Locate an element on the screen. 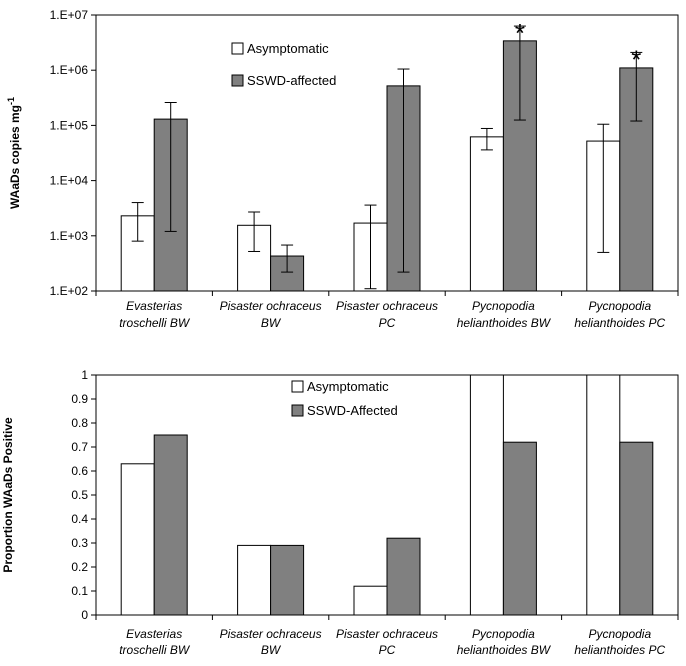 The image size is (686, 666). y-tick-label: 1.E+04 is located at coordinates (69, 181).